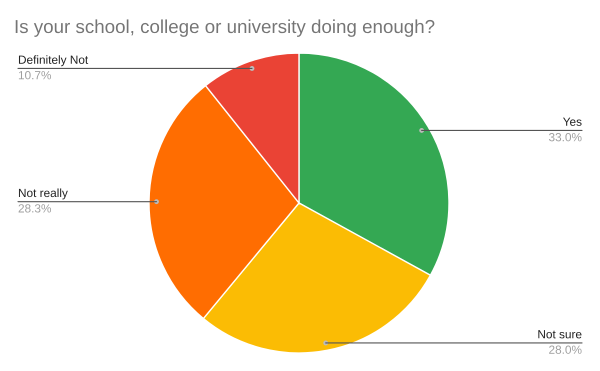 Image resolution: width=600 pixels, height=371 pixels. Describe the element at coordinates (565, 350) in the screenshot. I see `data-label: 28.0%` at that location.